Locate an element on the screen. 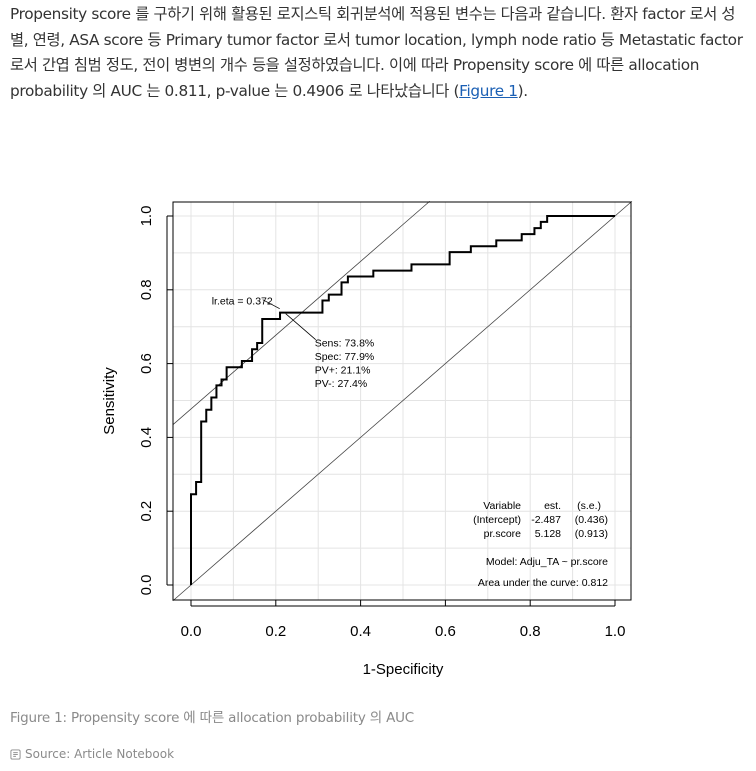 This screenshot has width=756, height=771. x-tick-label: 1.0 is located at coordinates (615, 631).